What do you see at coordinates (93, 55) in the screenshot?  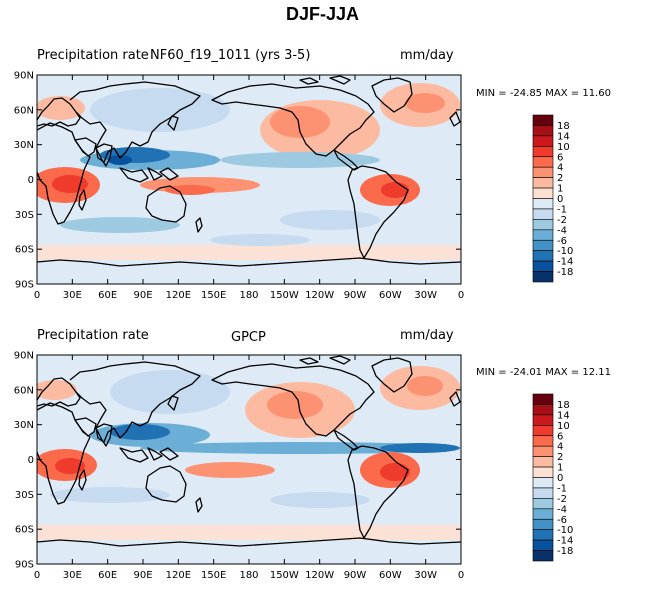 I see `panel1-variable-label: Precipitation rate` at bounding box center [93, 55].